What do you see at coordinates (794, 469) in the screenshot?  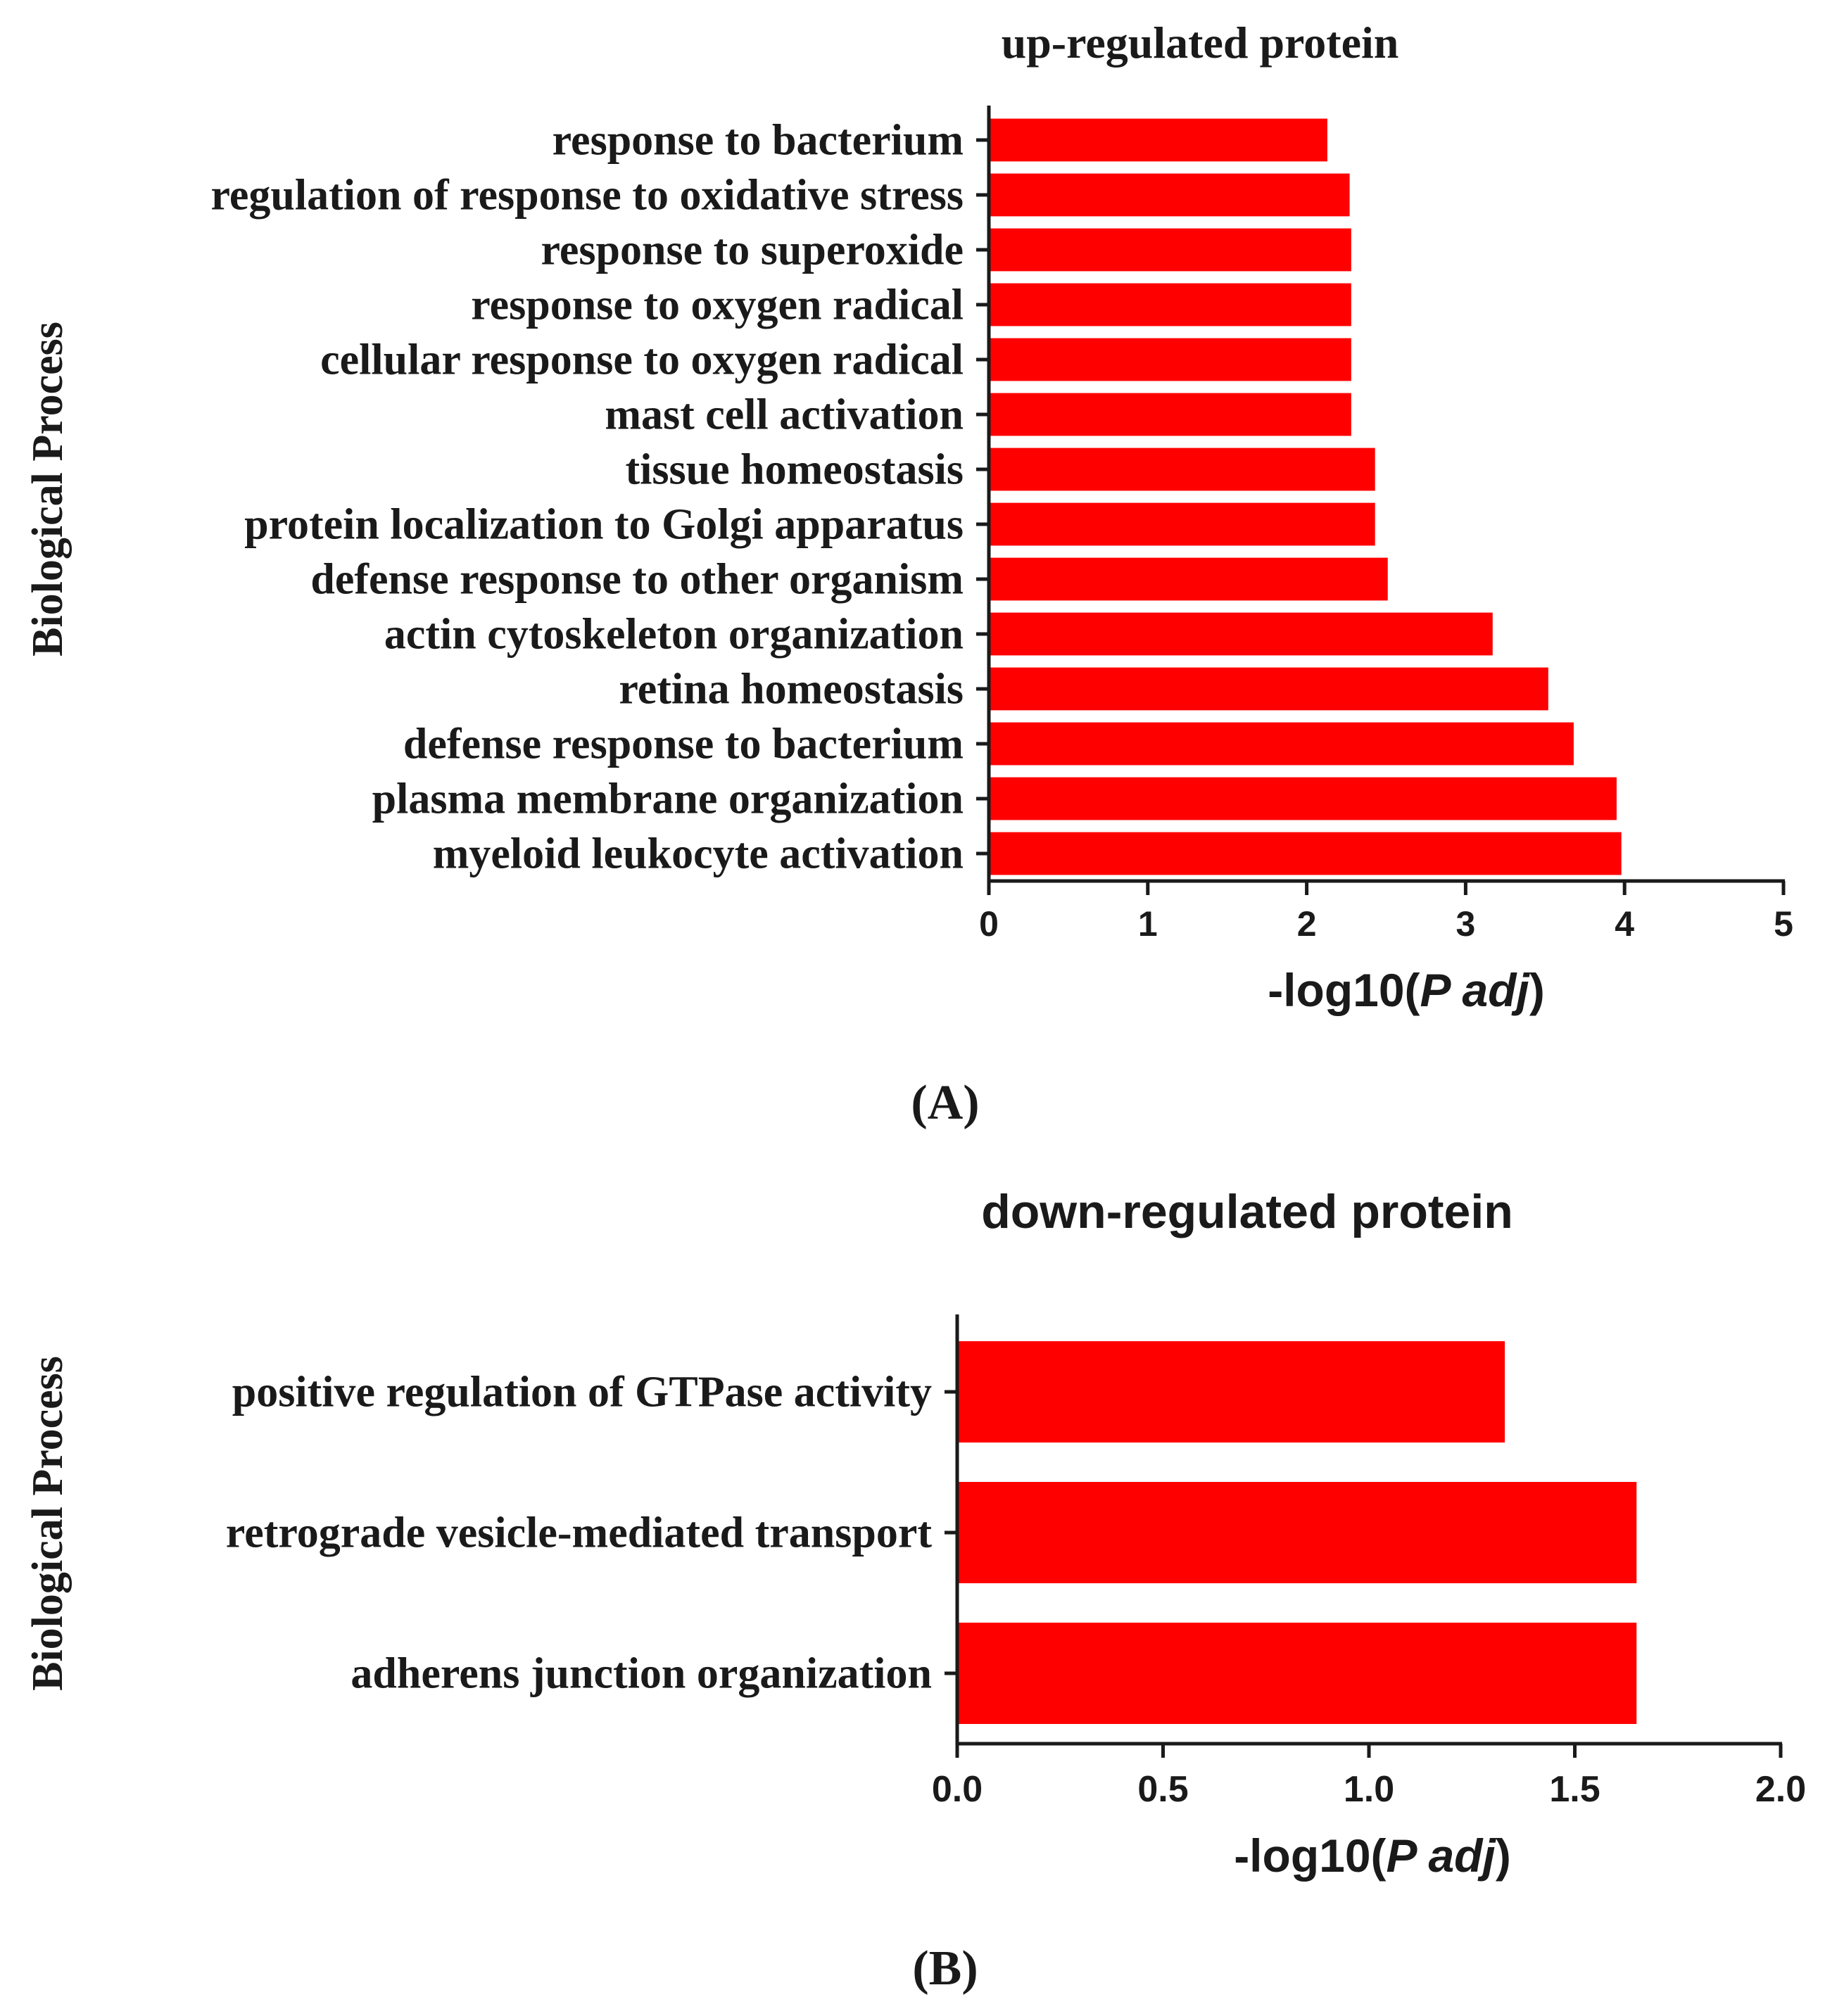 I see `panel-a-category-label: tissue homeostasis` at bounding box center [794, 469].